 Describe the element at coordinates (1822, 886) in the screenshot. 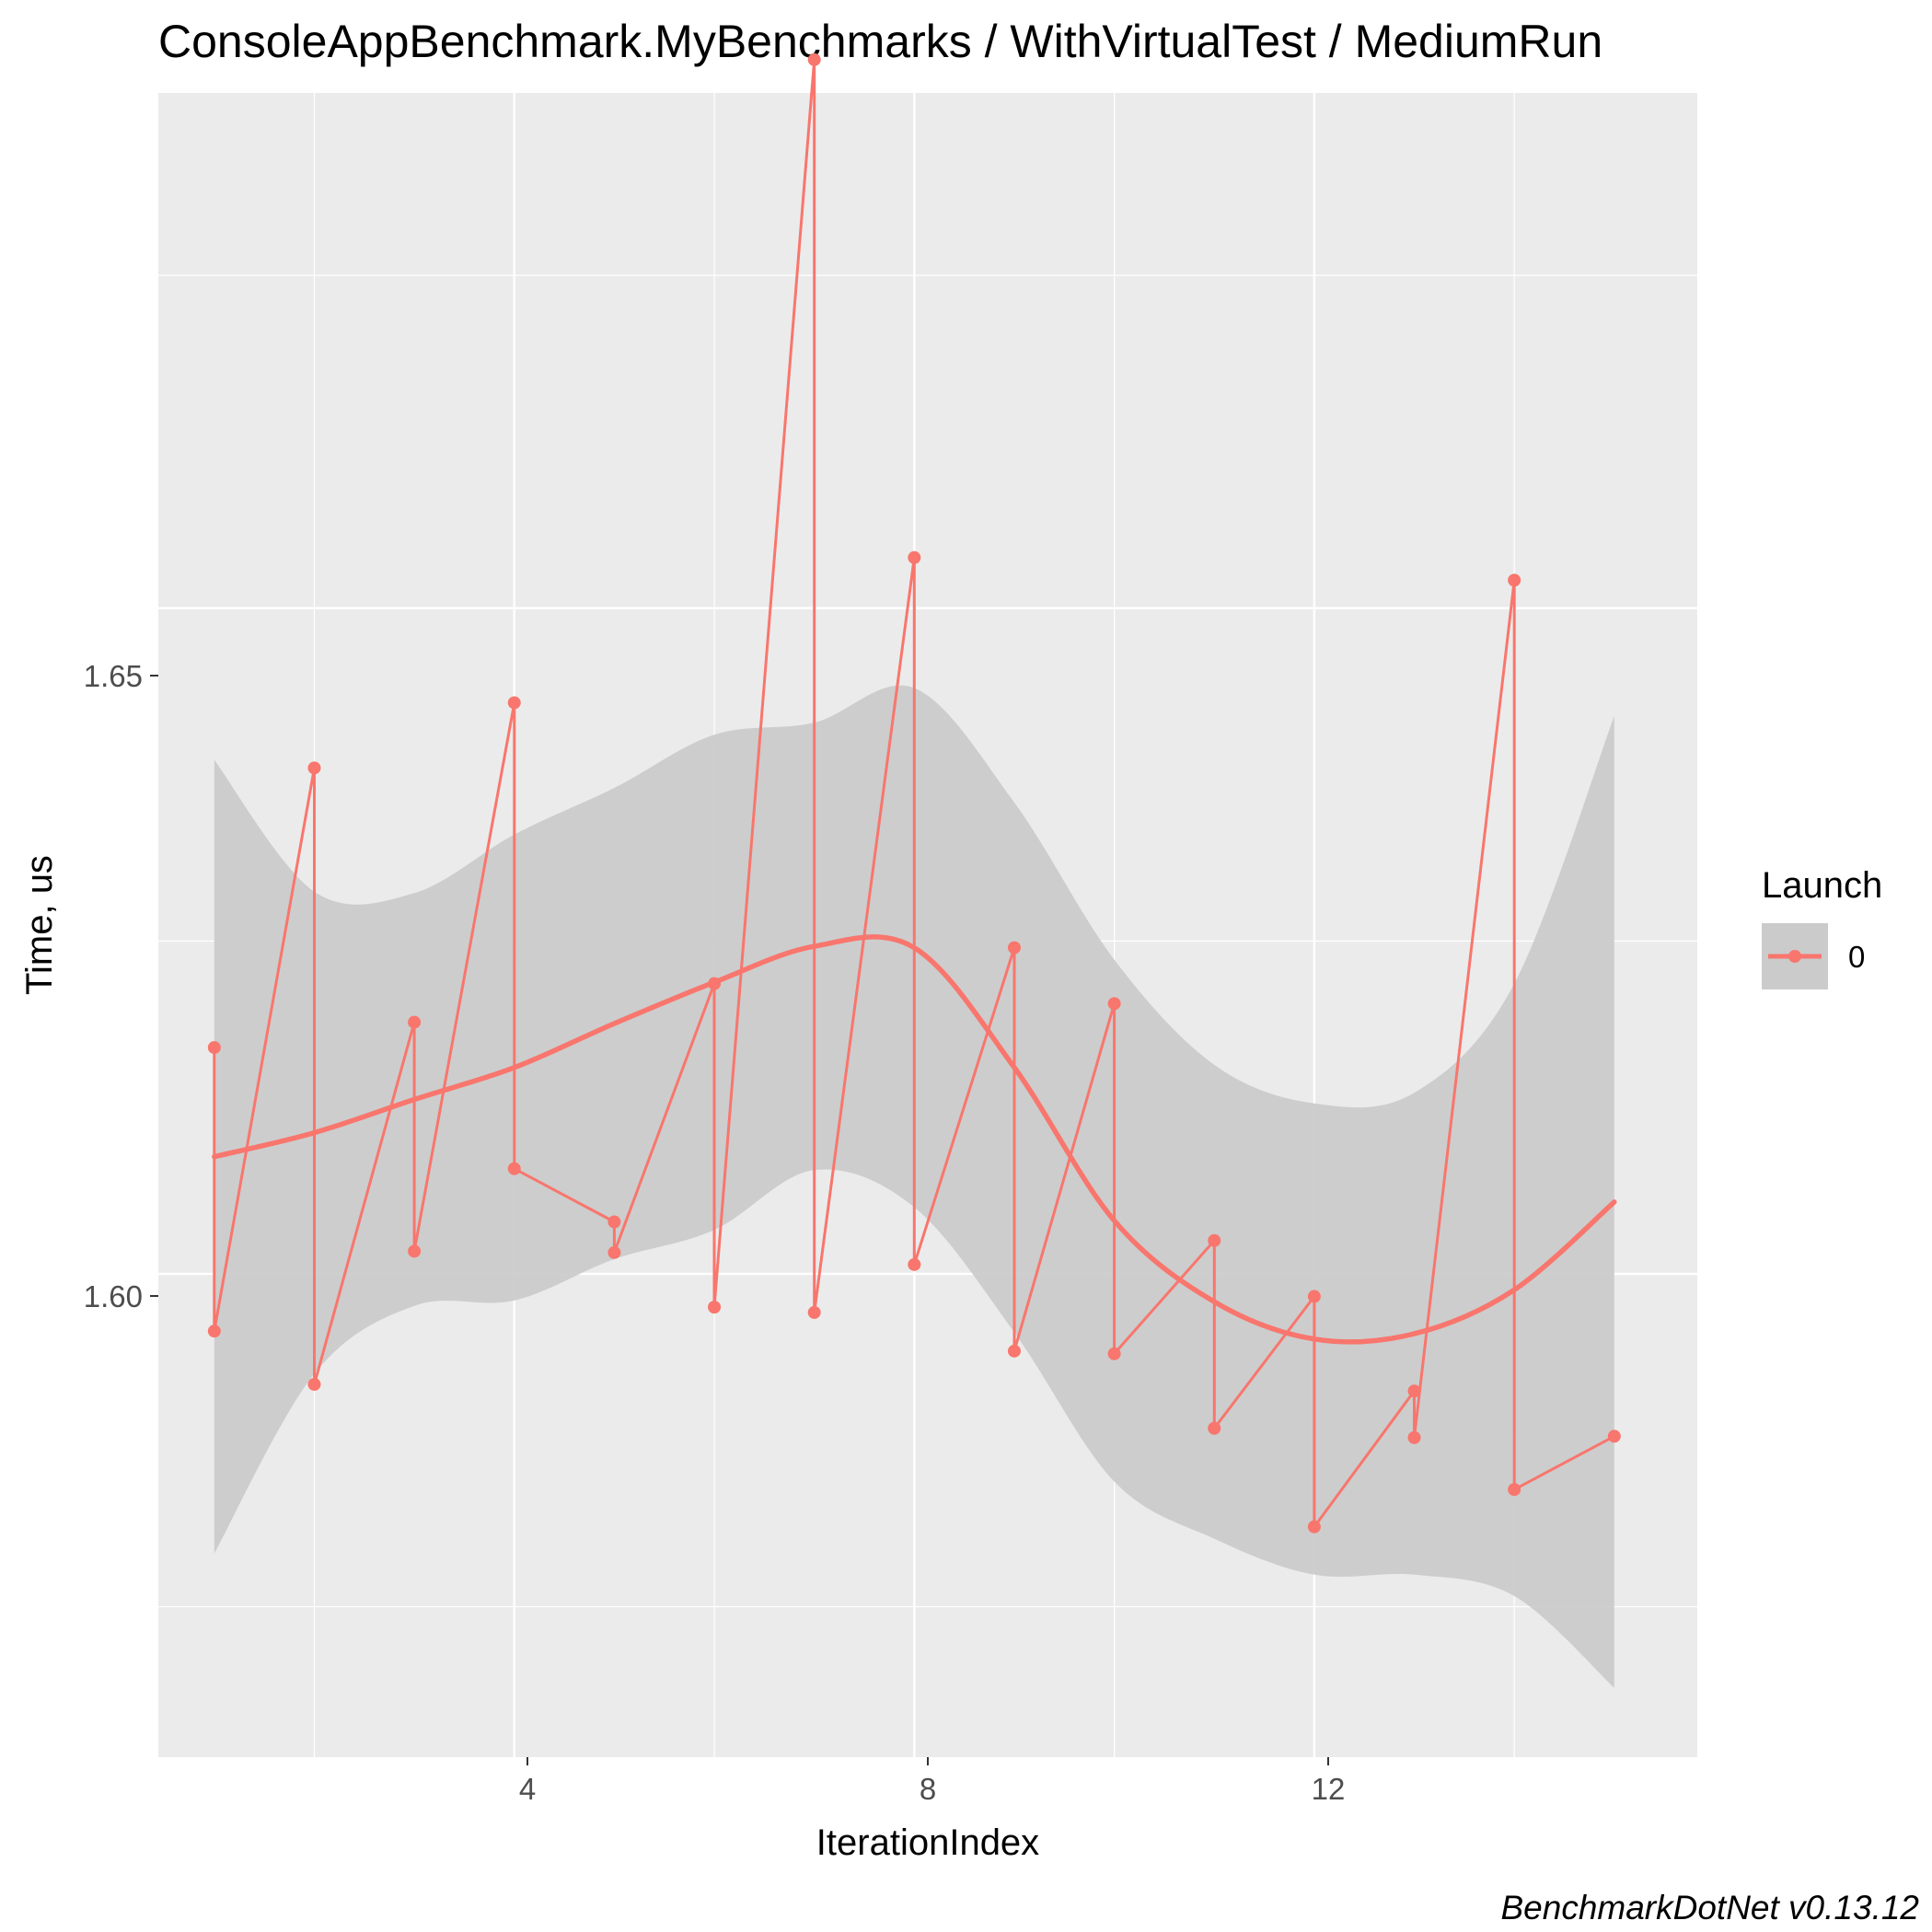

I see `legend-title: Launch` at that location.